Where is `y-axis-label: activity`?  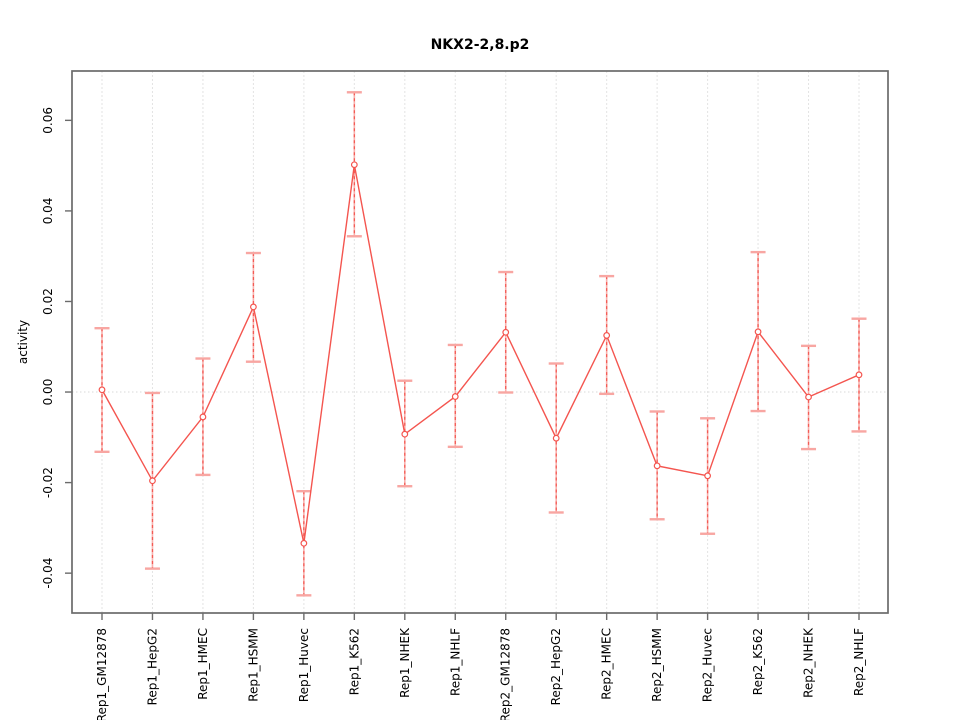
y-axis-label: activity is located at coordinates (23, 342).